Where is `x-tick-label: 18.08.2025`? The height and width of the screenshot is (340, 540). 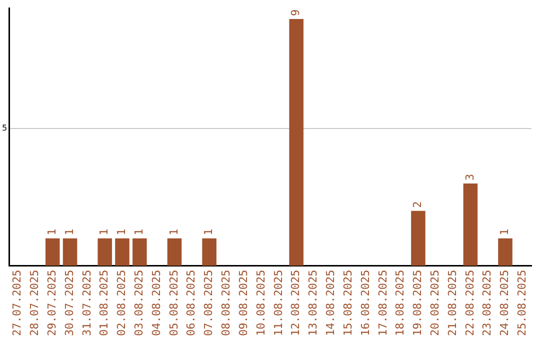 x-tick-label: 18.08.2025 is located at coordinates (400, 303).